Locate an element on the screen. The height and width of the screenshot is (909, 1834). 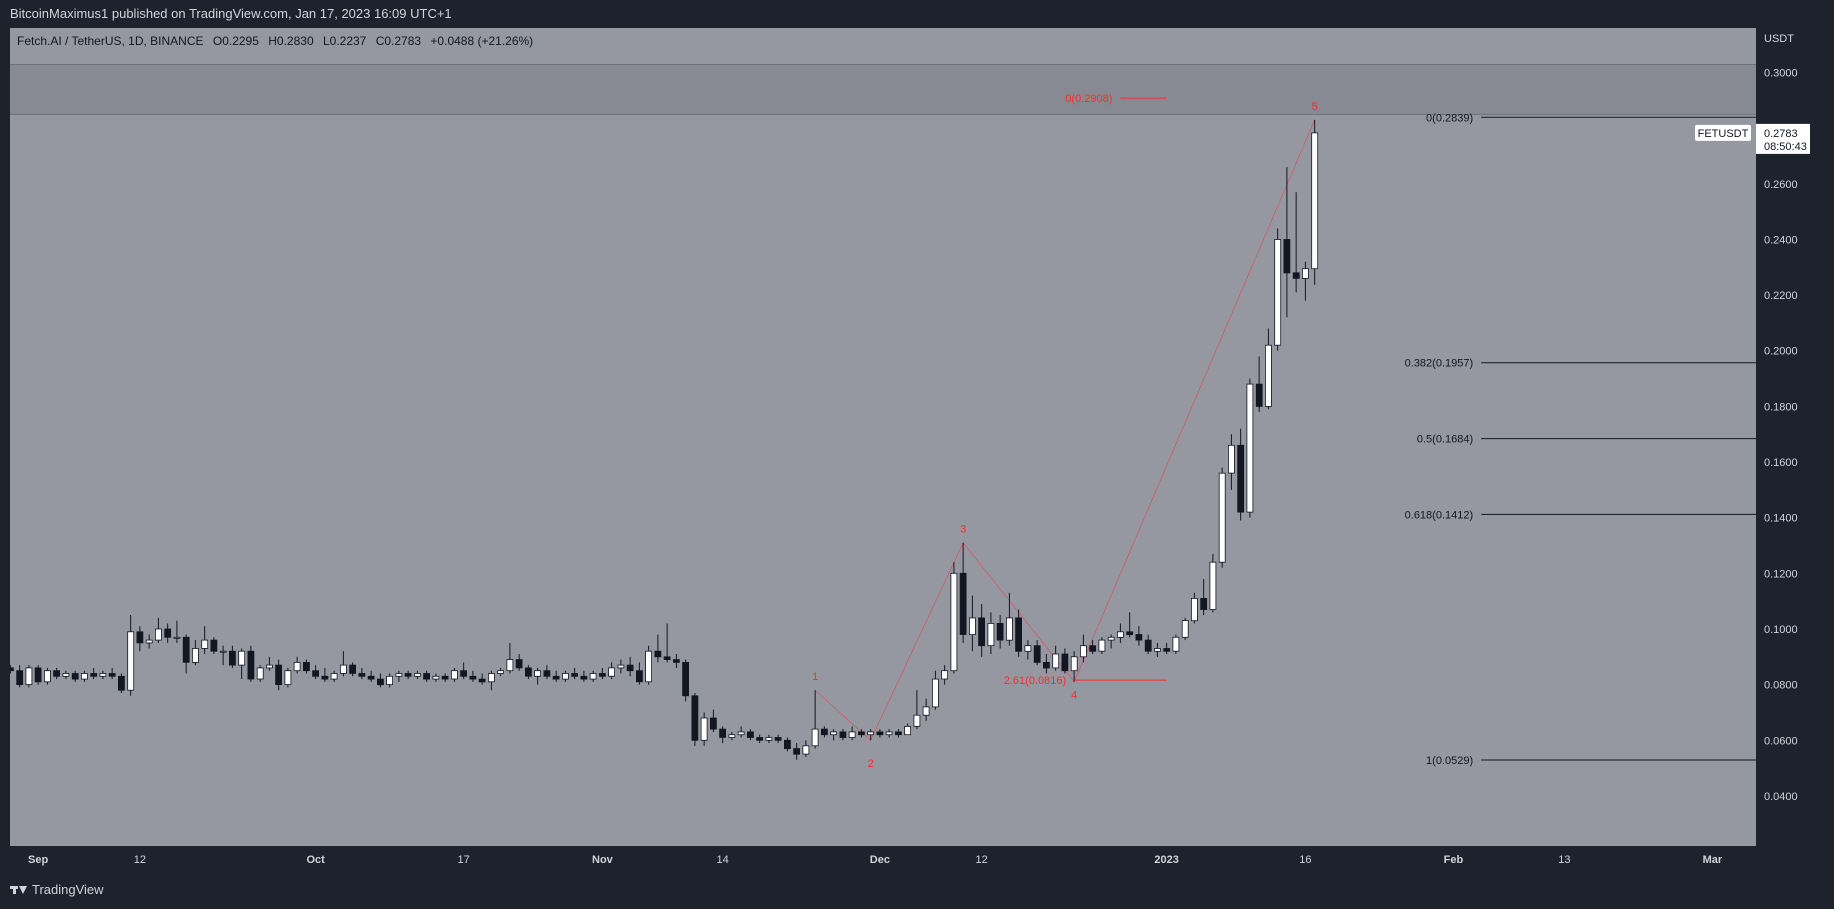
price-tick-label: 0.2000 is located at coordinates (1781, 352).